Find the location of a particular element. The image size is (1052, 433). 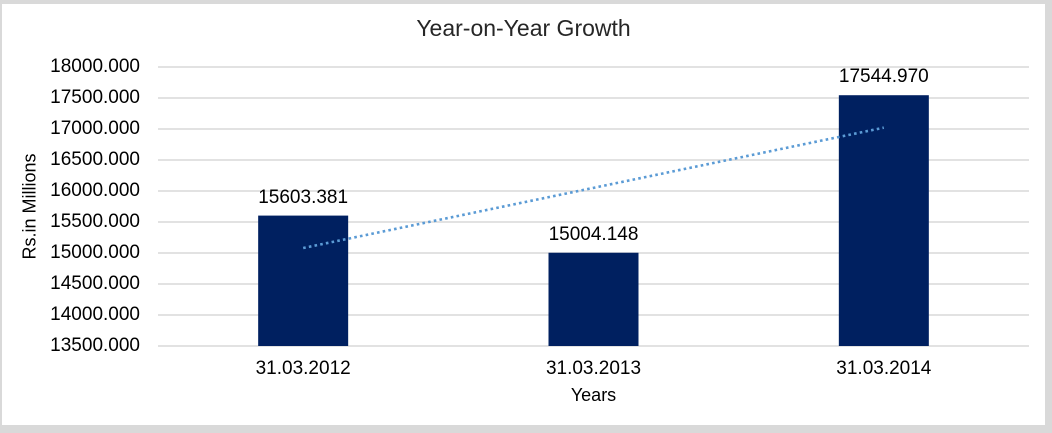

y-tick-label: 15000.000 is located at coordinates (95, 252).